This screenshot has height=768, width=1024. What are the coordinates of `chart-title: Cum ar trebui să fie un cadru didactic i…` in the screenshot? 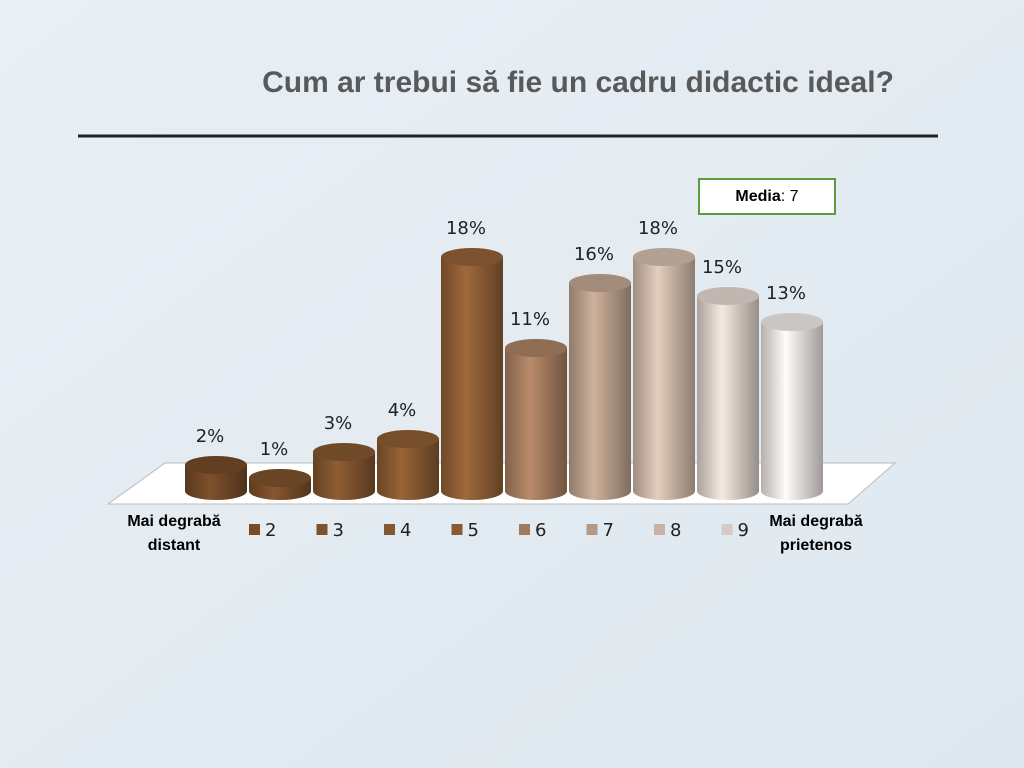 It's located at (578, 82).